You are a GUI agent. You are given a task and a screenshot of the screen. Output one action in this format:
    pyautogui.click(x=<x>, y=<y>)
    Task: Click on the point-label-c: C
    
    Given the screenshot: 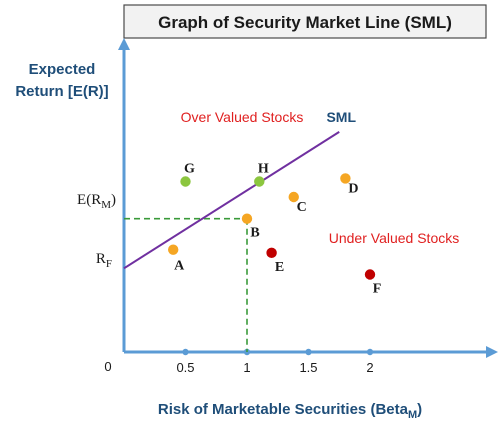 What is the action you would take?
    pyautogui.click(x=302, y=207)
    